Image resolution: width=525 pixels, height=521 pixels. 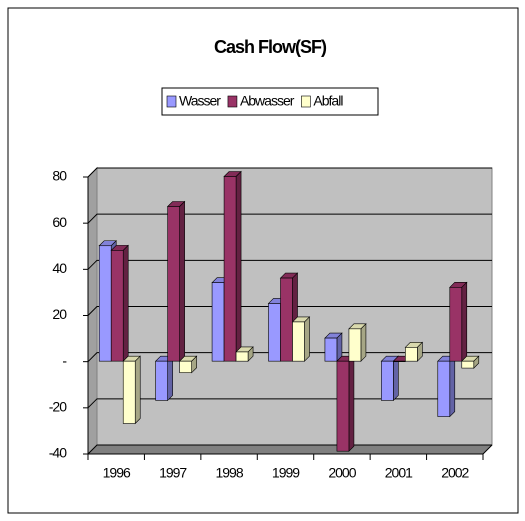 What do you see at coordinates (328, 101) in the screenshot?
I see `legend-label: Abfall` at bounding box center [328, 101].